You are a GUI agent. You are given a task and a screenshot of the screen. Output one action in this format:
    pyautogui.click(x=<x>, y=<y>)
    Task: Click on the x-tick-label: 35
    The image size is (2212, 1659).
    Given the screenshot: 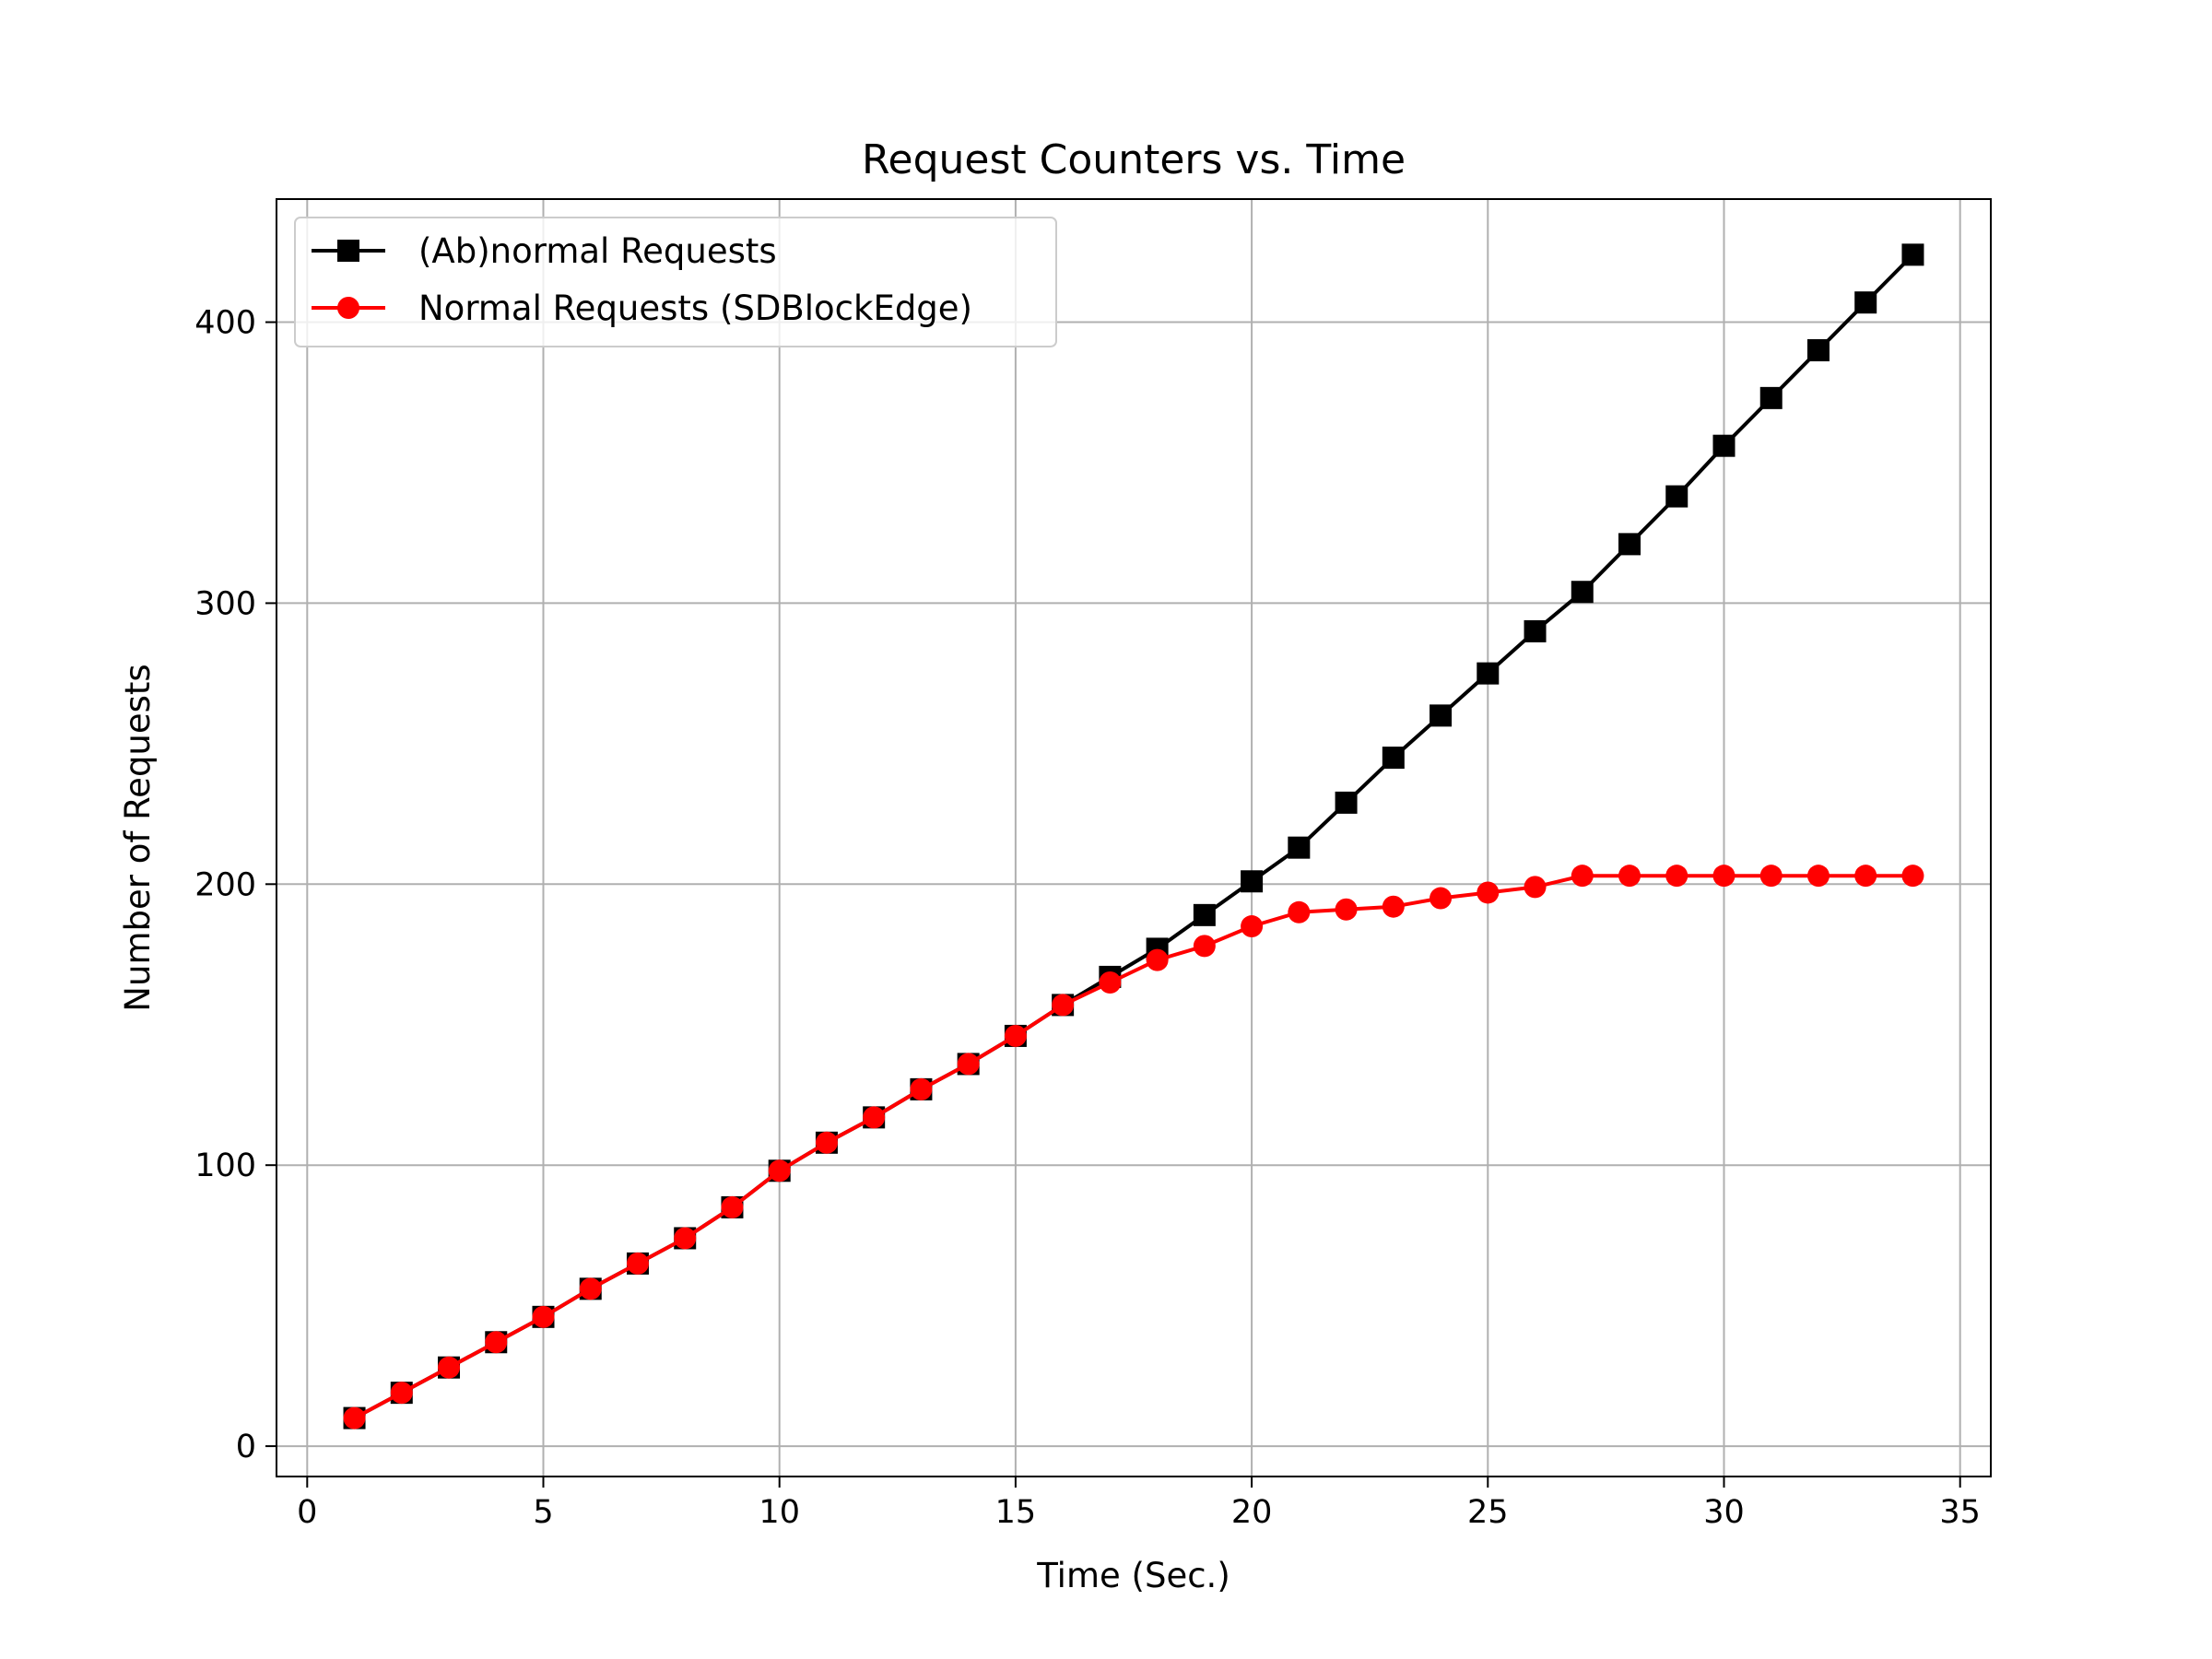 What is the action you would take?
    pyautogui.click(x=1960, y=1512)
    